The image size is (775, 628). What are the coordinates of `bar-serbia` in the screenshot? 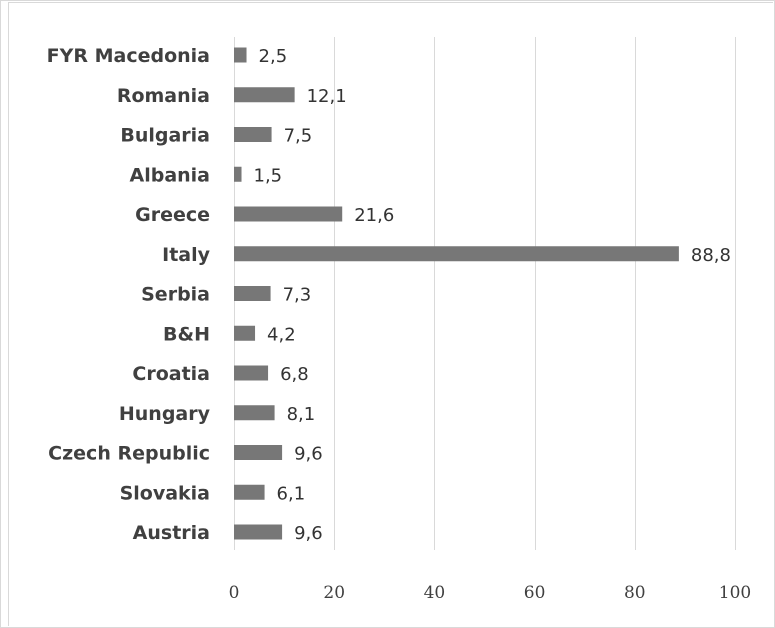 It's located at (252, 293).